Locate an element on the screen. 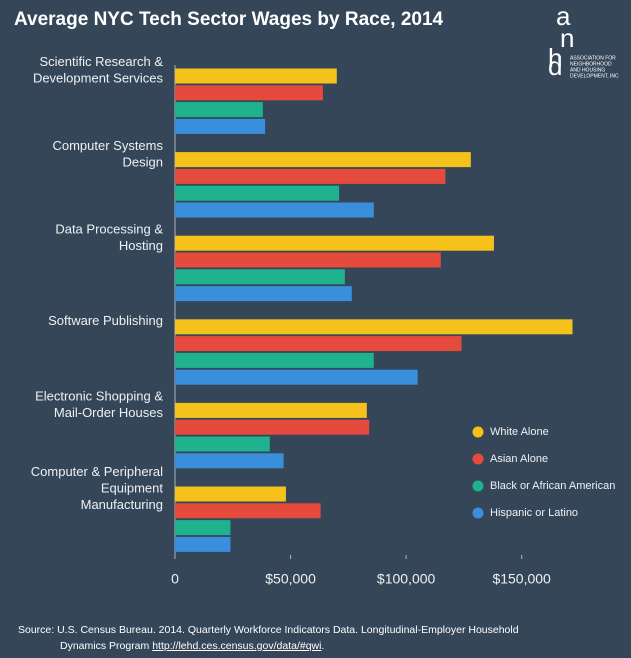  logo-text: DEVELOPMENT, INC is located at coordinates (594, 76).